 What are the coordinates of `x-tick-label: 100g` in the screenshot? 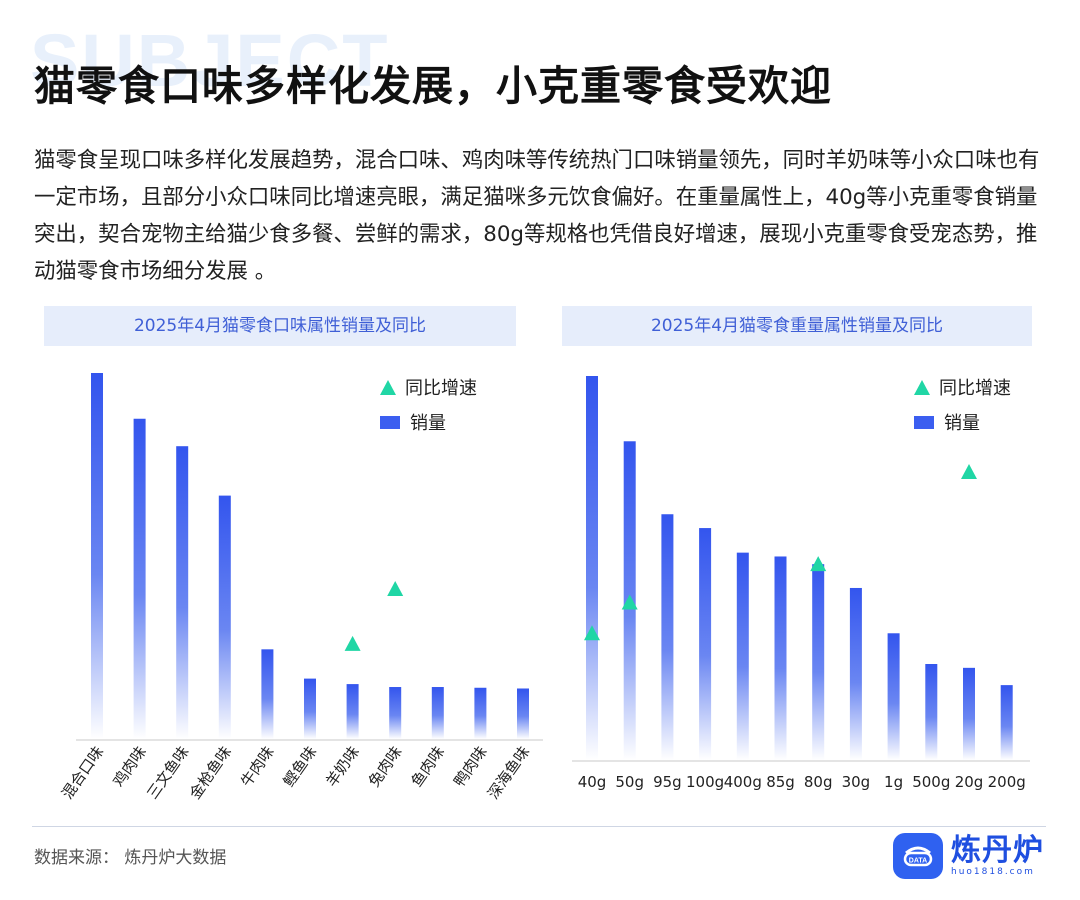 It's located at (705, 782).